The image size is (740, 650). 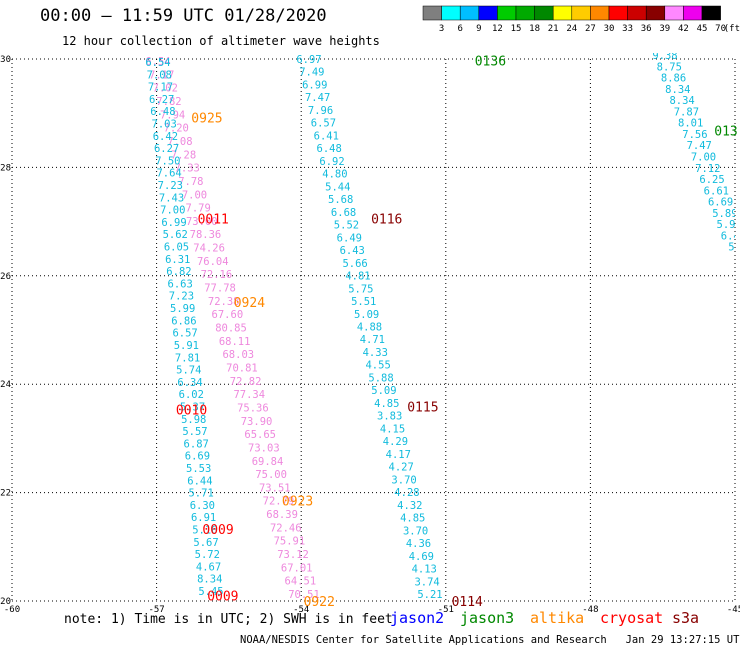 I want to click on wave-height-value: 6.30, so click(x=202, y=506).